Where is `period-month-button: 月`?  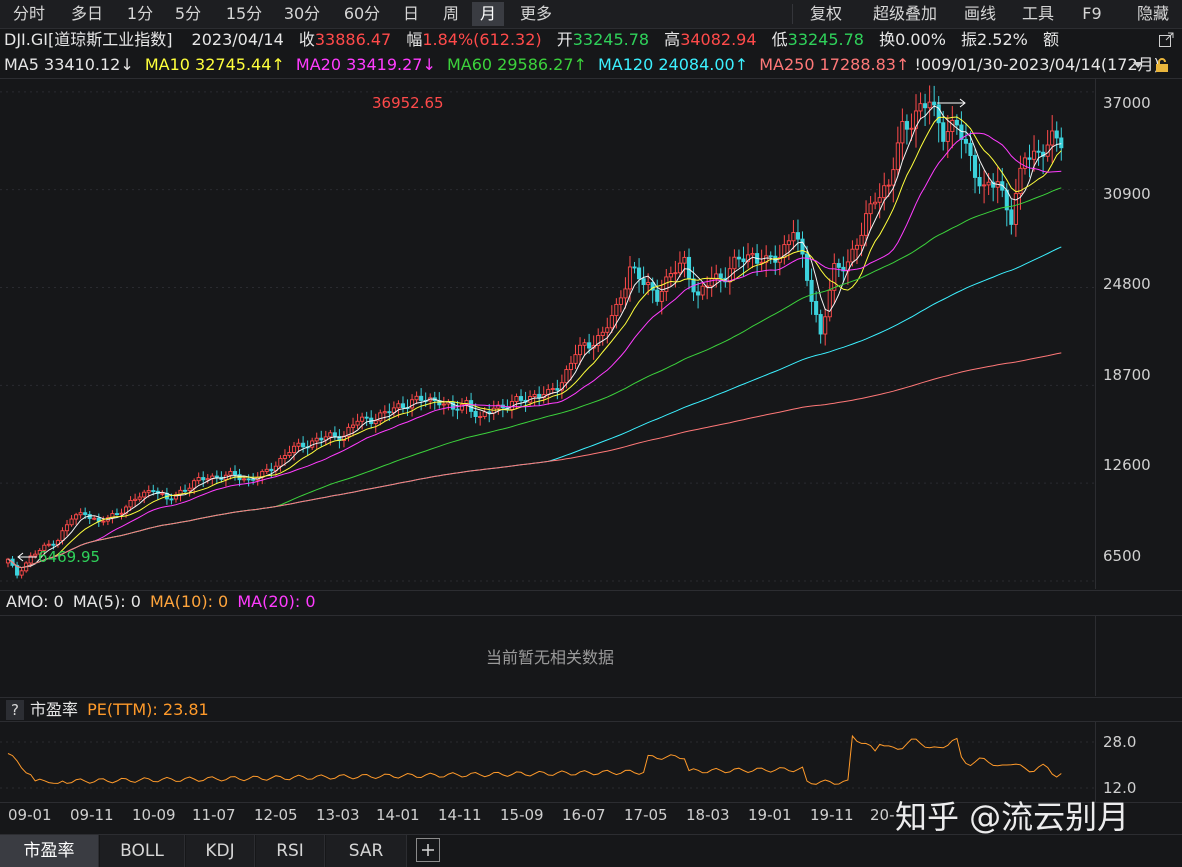 period-month-button: 月 is located at coordinates (488, 14).